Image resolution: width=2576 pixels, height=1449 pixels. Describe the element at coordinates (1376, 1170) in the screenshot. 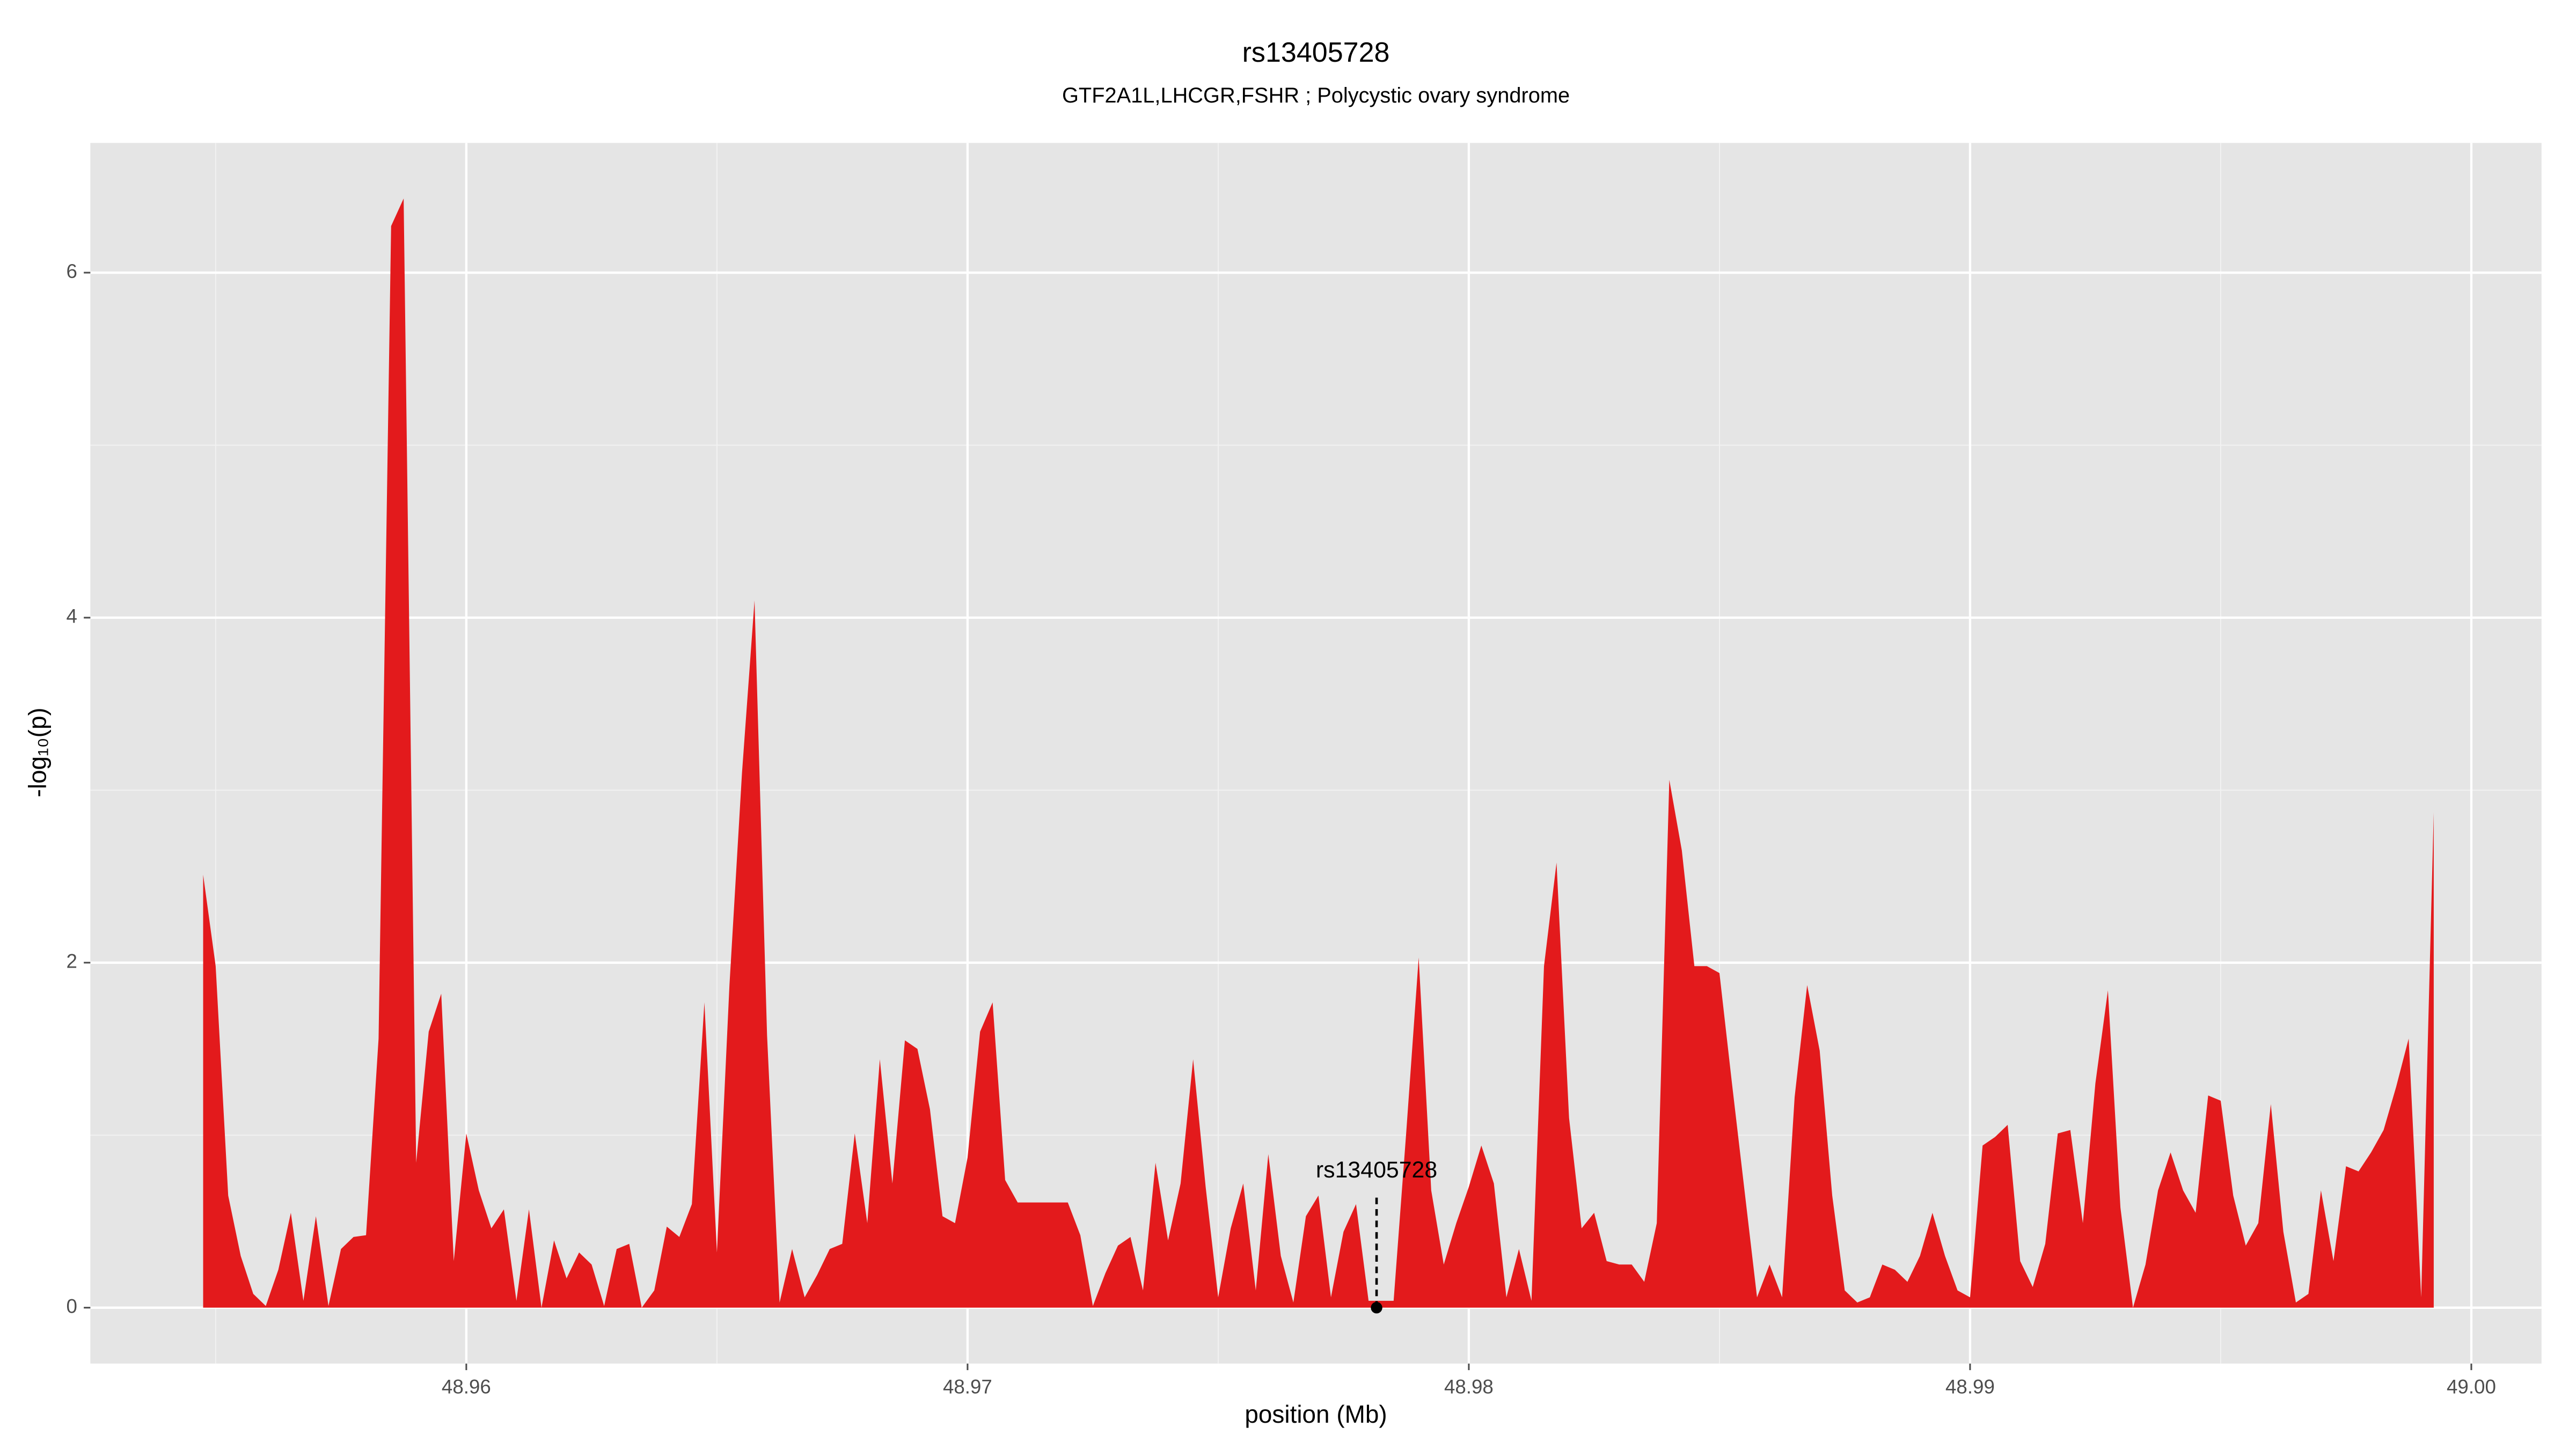

I see `annotation-label: rs13405728` at that location.